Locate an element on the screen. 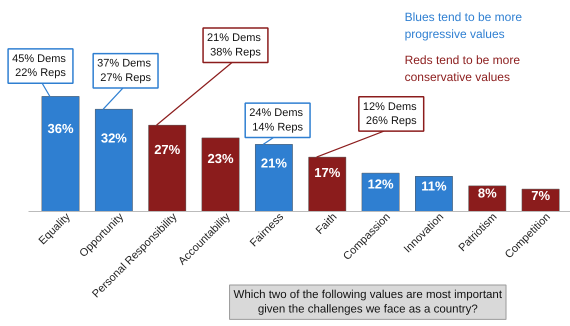 This screenshot has width=570, height=326. data-label: 12% is located at coordinates (381, 184).